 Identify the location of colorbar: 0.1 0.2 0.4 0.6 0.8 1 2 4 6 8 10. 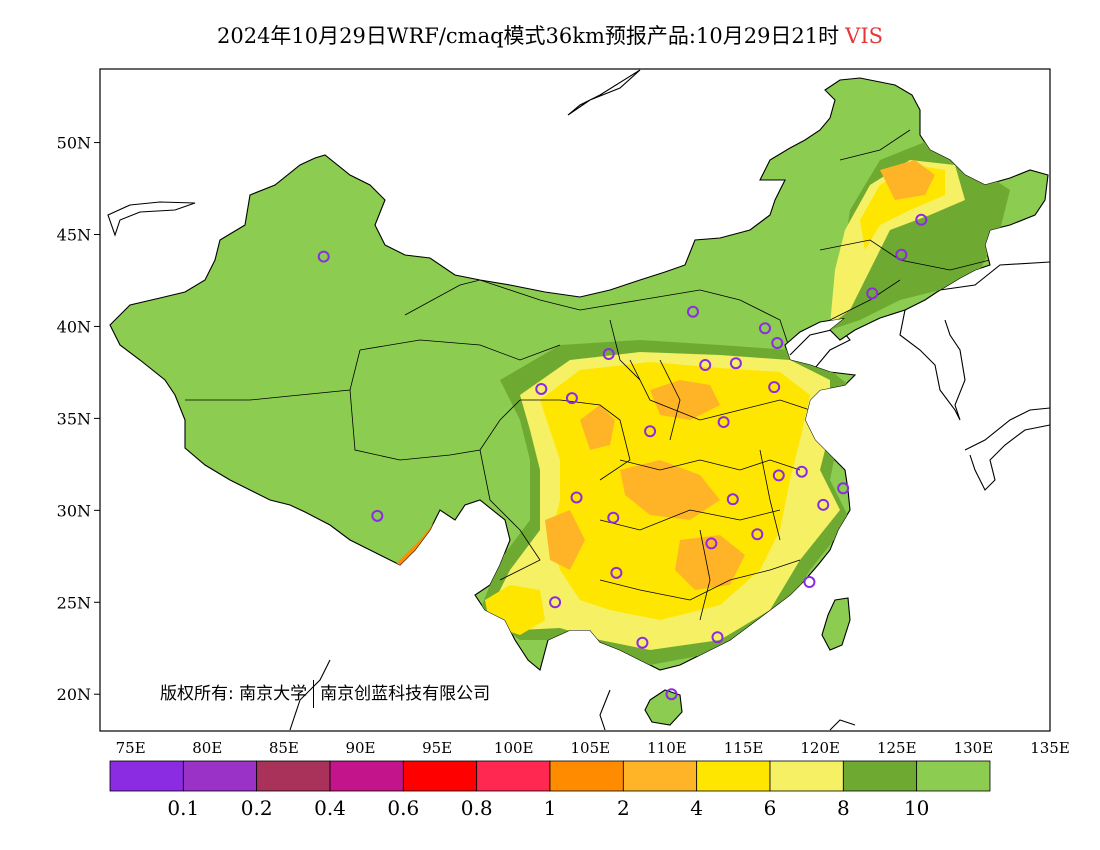
(550, 790).